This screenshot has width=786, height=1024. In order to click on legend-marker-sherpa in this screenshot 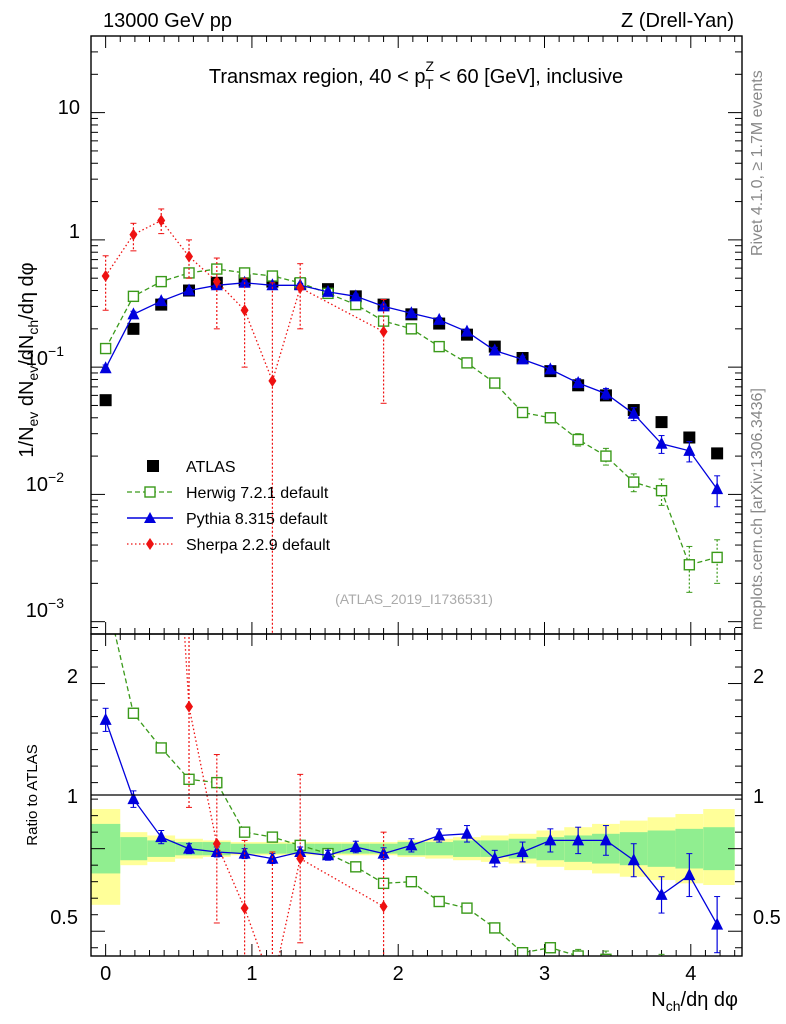, I will do `click(150, 544)`.